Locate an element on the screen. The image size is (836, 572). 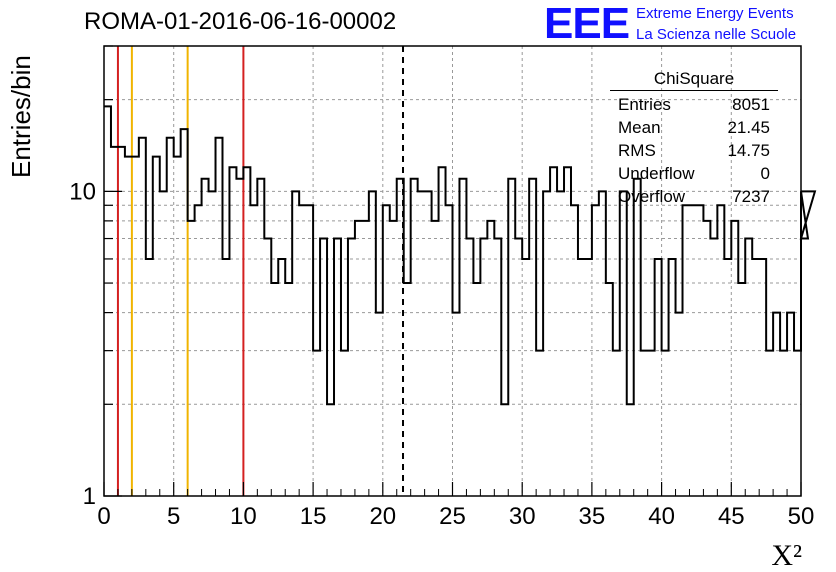
x-tick-label: 20 is located at coordinates (382, 516).